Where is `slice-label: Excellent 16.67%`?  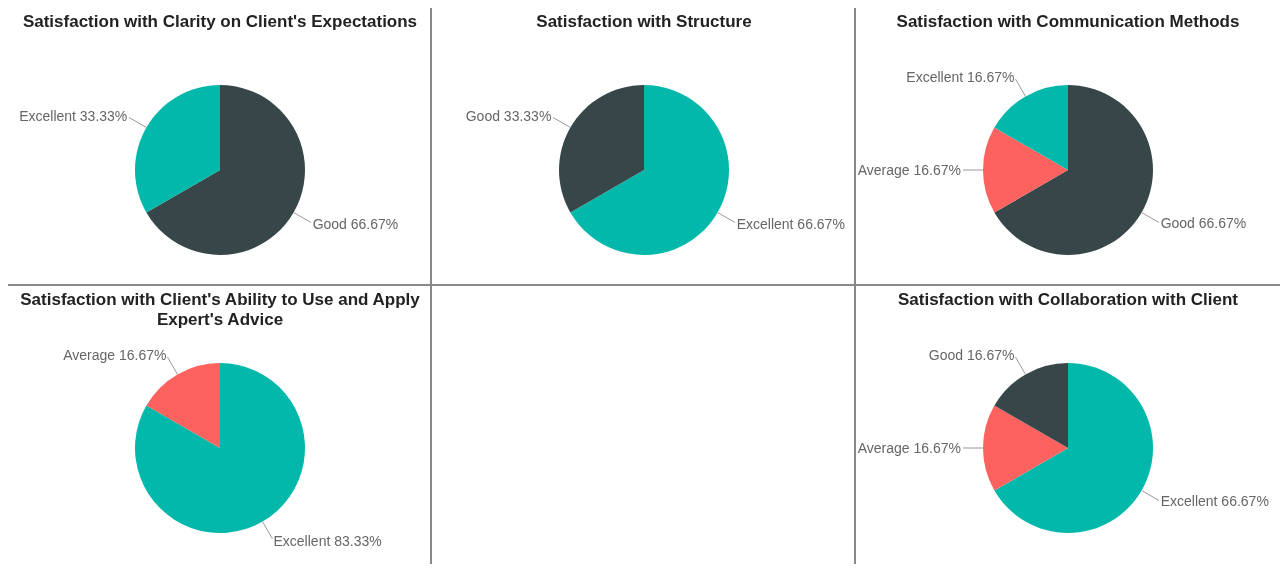 slice-label: Excellent 16.67% is located at coordinates (960, 77).